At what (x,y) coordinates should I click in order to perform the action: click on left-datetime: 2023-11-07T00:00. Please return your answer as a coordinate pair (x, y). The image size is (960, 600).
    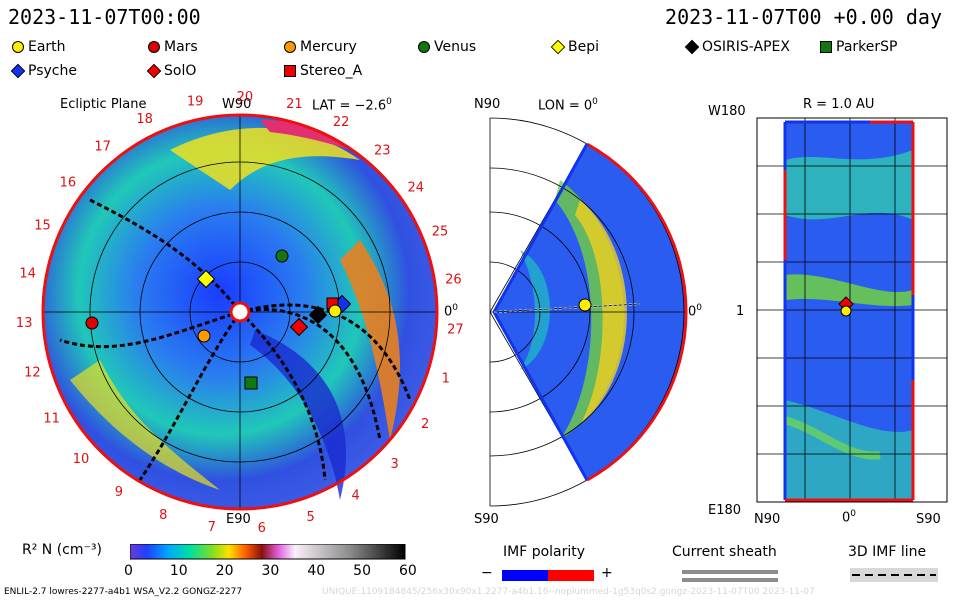
    Looking at the image, I should click on (104, 17).